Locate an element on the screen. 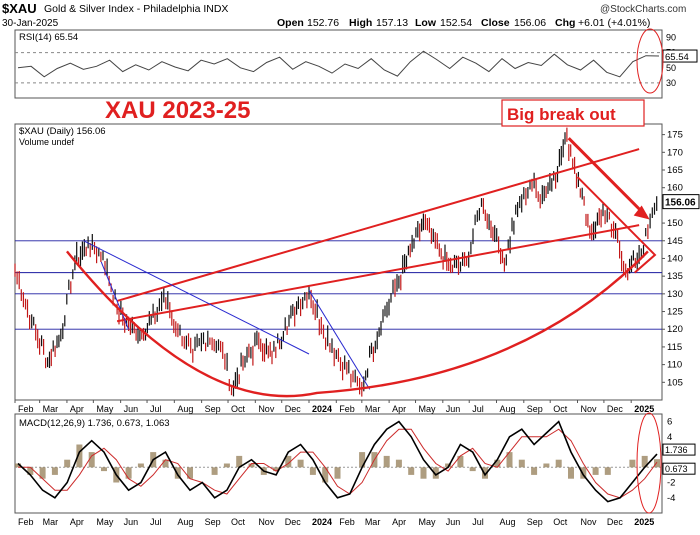  month-axis-label-bottom: Jun is located at coordinates (453, 522).